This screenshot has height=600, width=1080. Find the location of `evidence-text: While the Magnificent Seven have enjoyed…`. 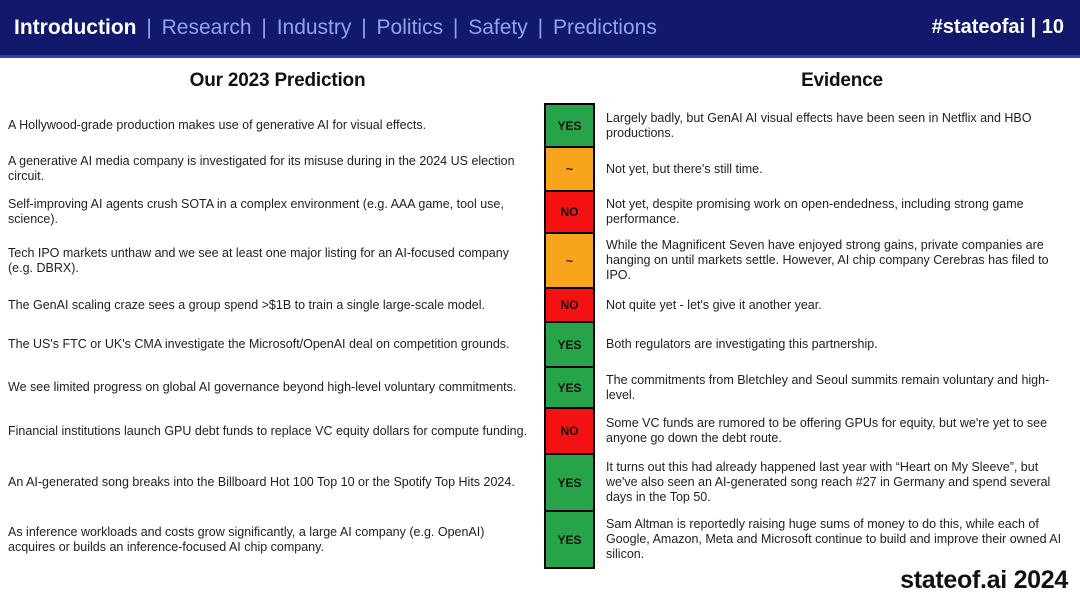

evidence-text: While the Magnificent Seven have enjoyed… is located at coordinates (827, 260).